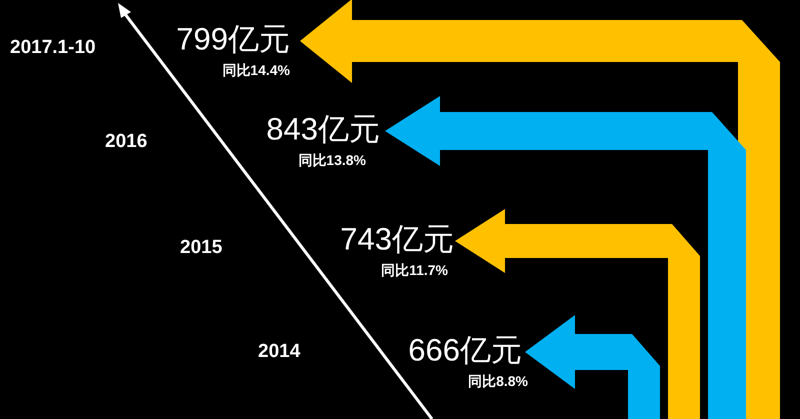 The width and height of the screenshot is (800, 419). Describe the element at coordinates (256, 70) in the screenshot. I see `text: 同比14.4%` at that location.